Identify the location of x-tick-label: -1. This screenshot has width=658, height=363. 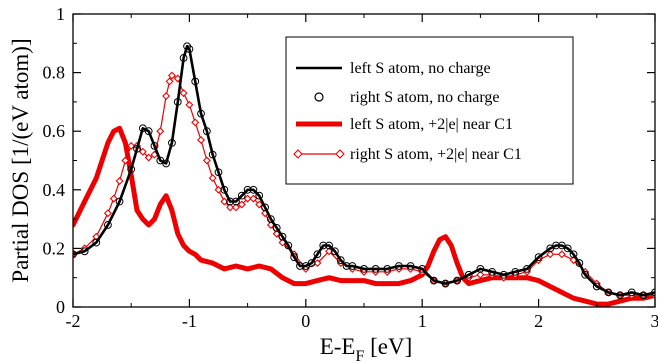
(189, 321).